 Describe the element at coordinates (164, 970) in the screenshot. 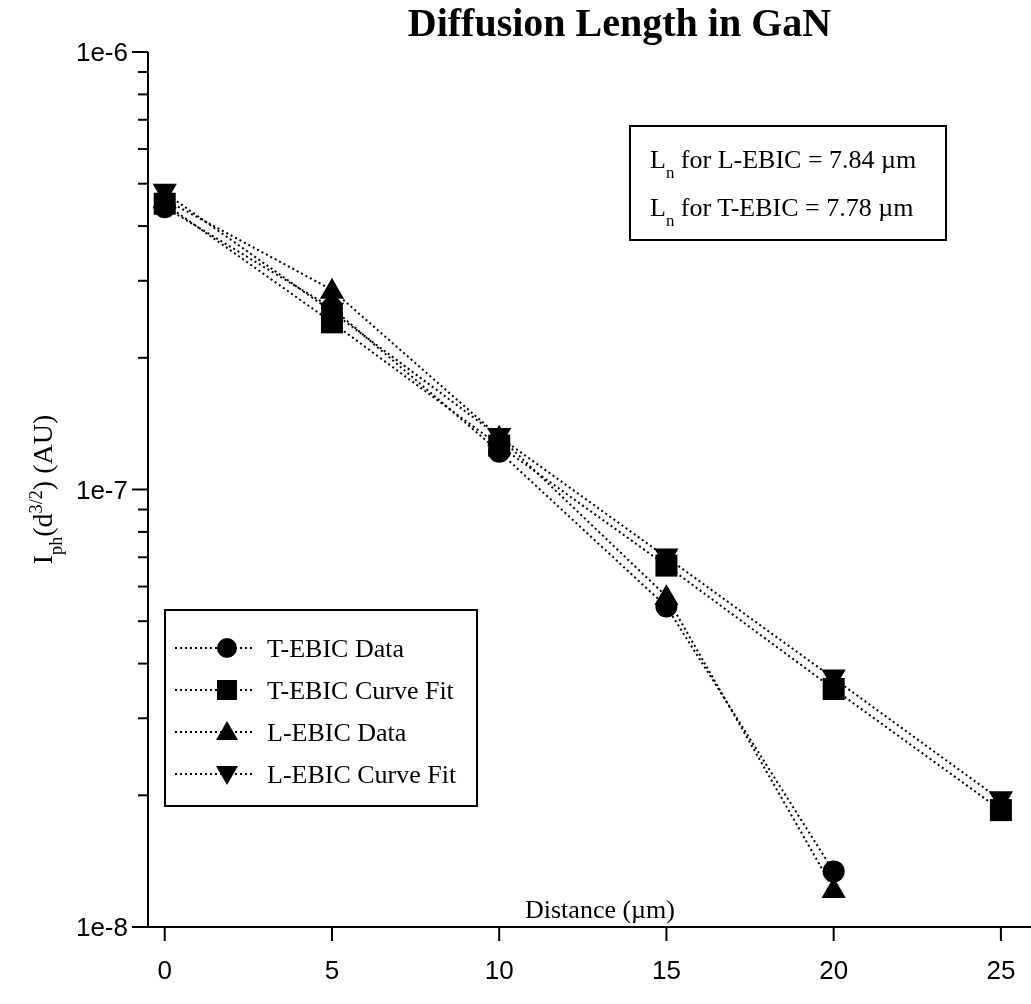

I see `x-tick-label: 0` at that location.